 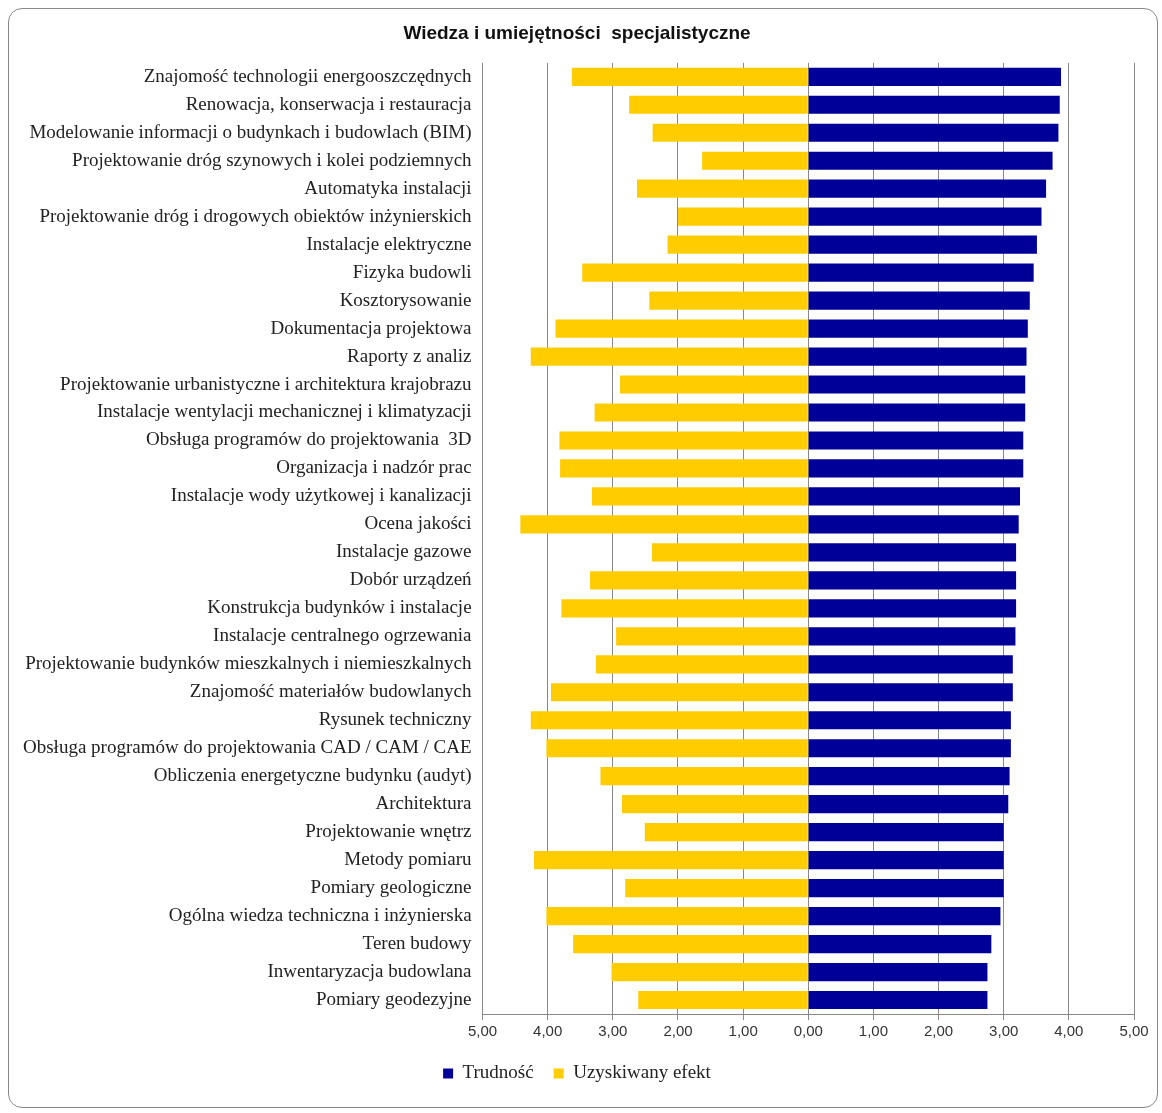 What do you see at coordinates (389, 243) in the screenshot?
I see `y-tick-label: Instalacje elektryczne` at bounding box center [389, 243].